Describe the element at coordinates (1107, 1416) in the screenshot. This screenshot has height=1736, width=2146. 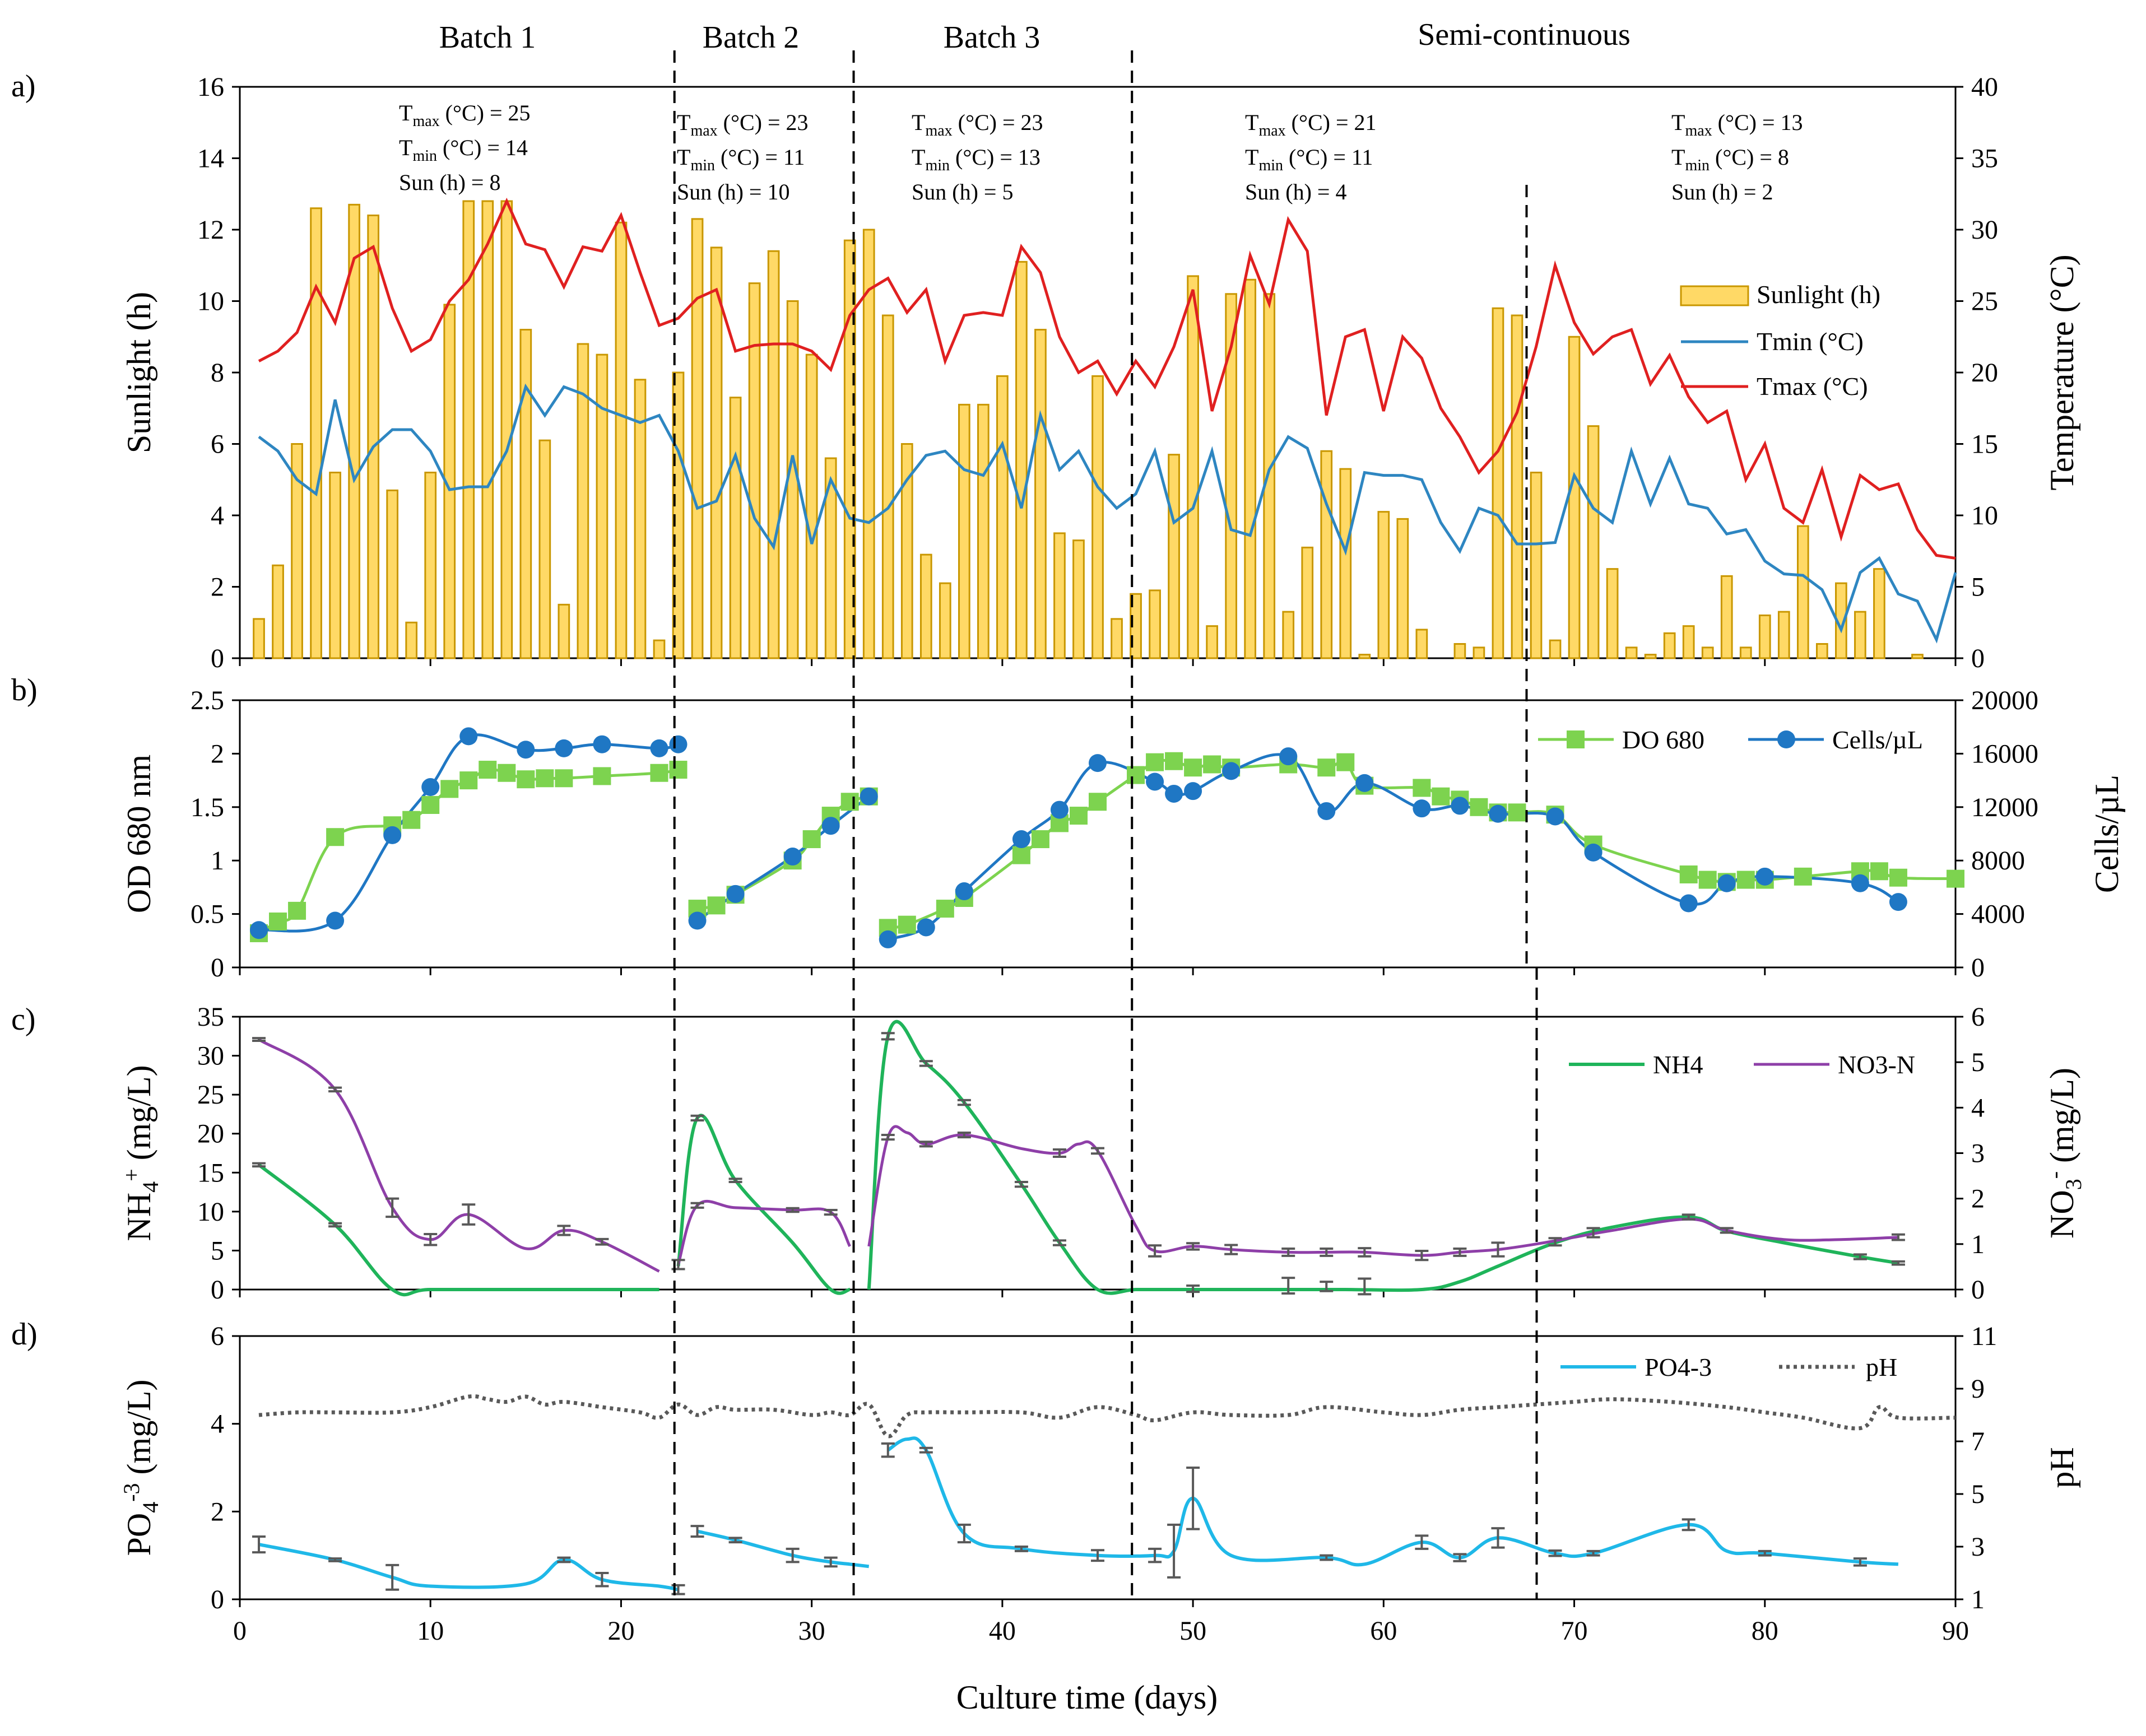
I see `ph-line` at that location.